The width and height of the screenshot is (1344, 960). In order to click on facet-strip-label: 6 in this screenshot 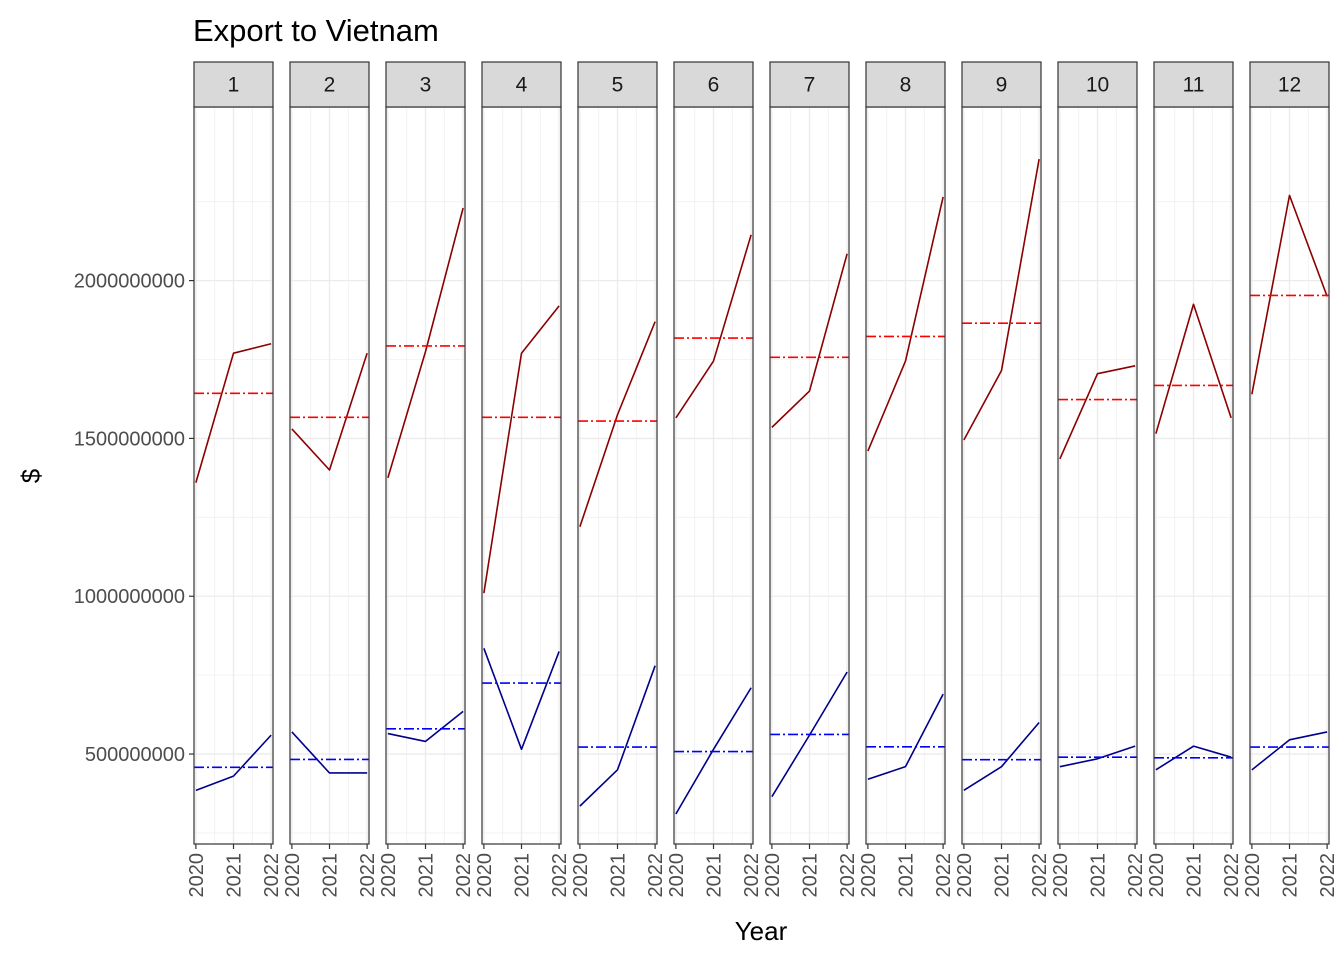, I will do `click(714, 85)`.